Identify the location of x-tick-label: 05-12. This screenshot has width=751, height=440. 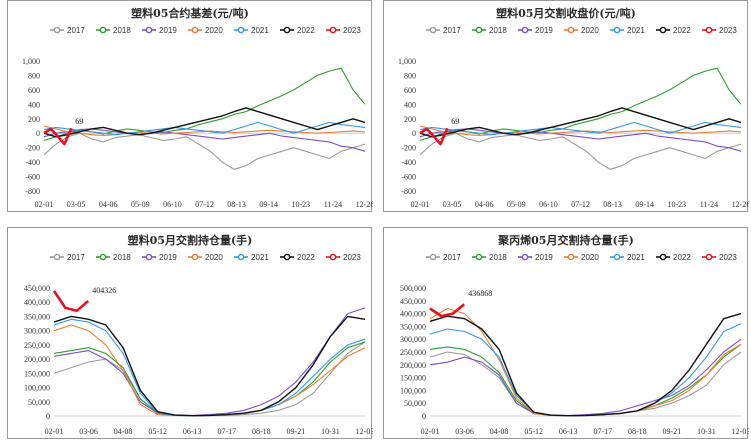
(533, 431).